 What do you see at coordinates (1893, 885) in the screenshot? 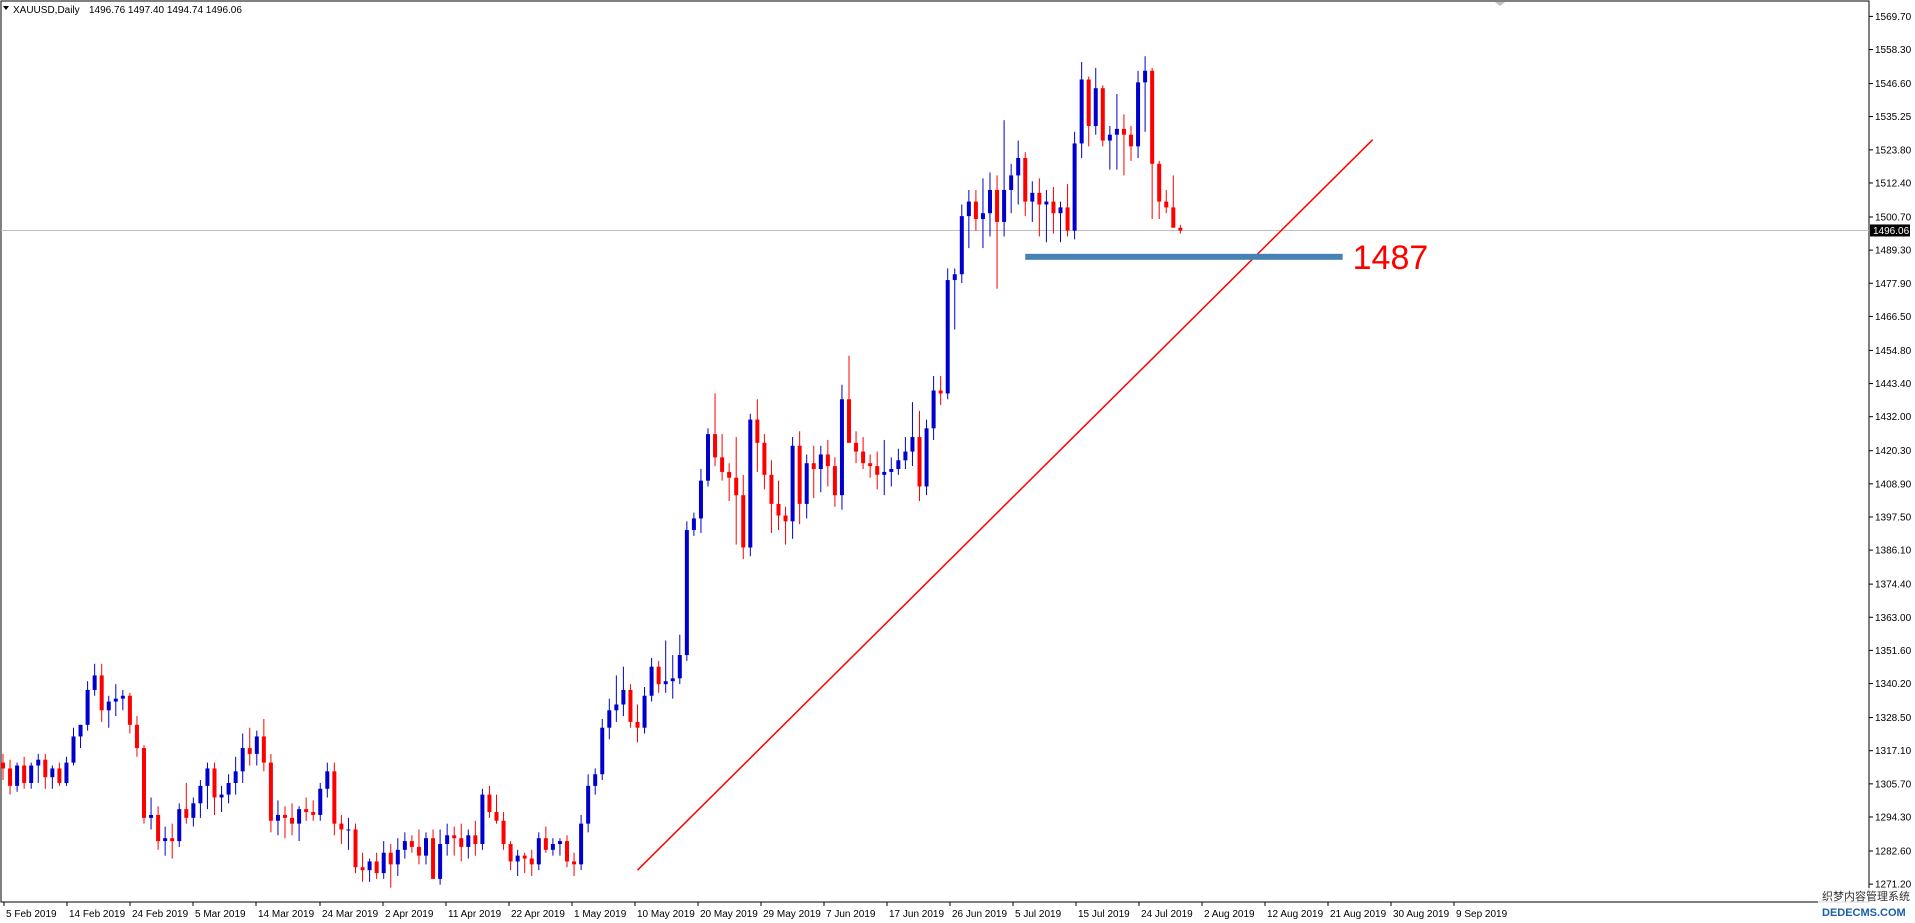
I see `y-tick-label: 1271.20` at bounding box center [1893, 885].